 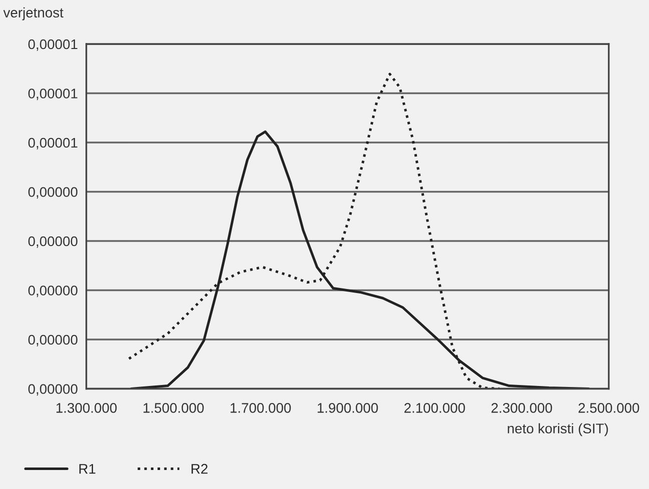 I want to click on x-tick-label: 1.700.000, so click(x=260, y=408).